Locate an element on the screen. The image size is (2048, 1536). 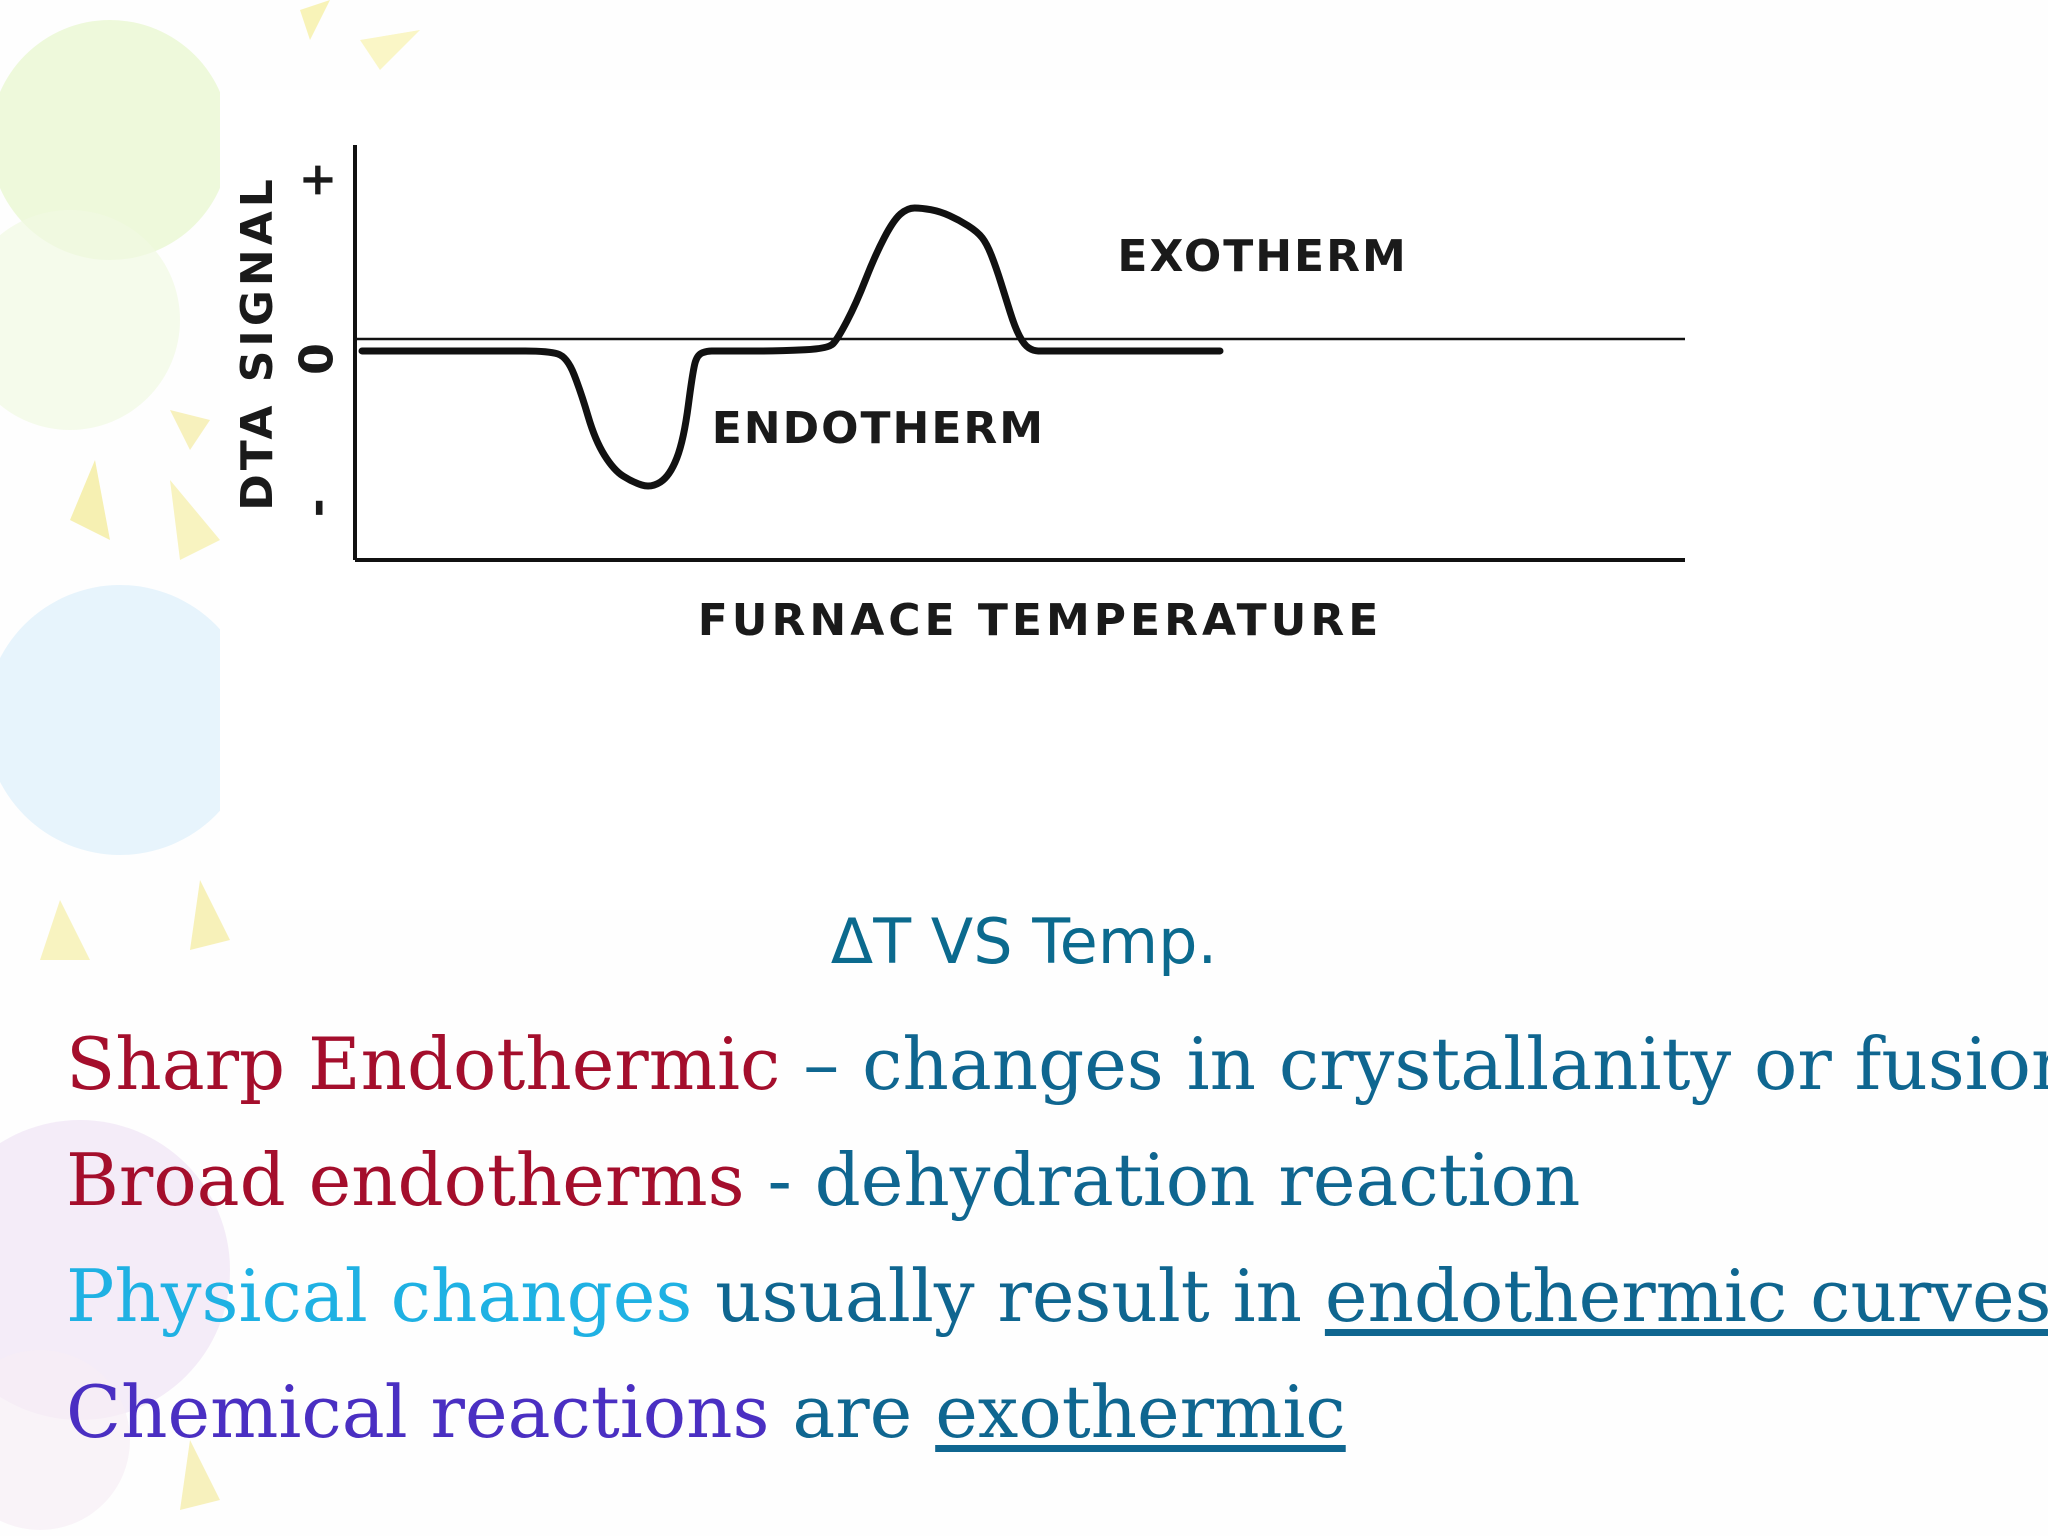
line-1-part-2: – changes in crystallanity or fusion is located at coordinates (1414, 1064).